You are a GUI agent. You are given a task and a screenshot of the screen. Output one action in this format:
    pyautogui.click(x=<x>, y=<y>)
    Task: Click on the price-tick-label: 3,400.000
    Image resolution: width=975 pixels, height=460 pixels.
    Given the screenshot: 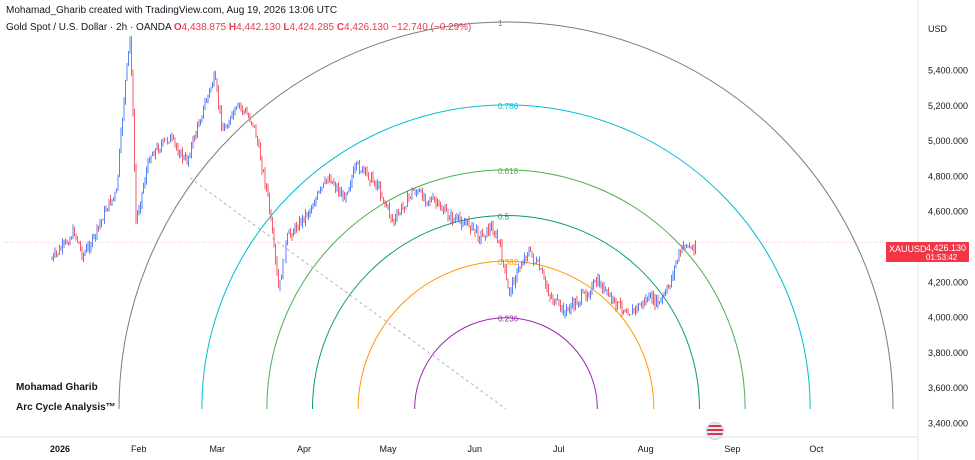 What is the action you would take?
    pyautogui.click(x=948, y=423)
    